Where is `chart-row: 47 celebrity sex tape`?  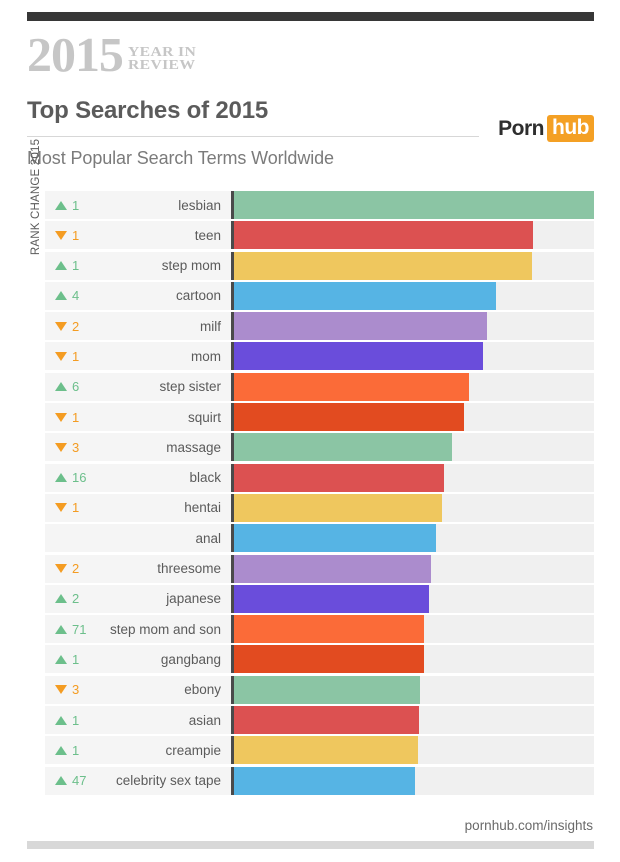
chart-row: 47 celebrity sex tape is located at coordinates (319, 780).